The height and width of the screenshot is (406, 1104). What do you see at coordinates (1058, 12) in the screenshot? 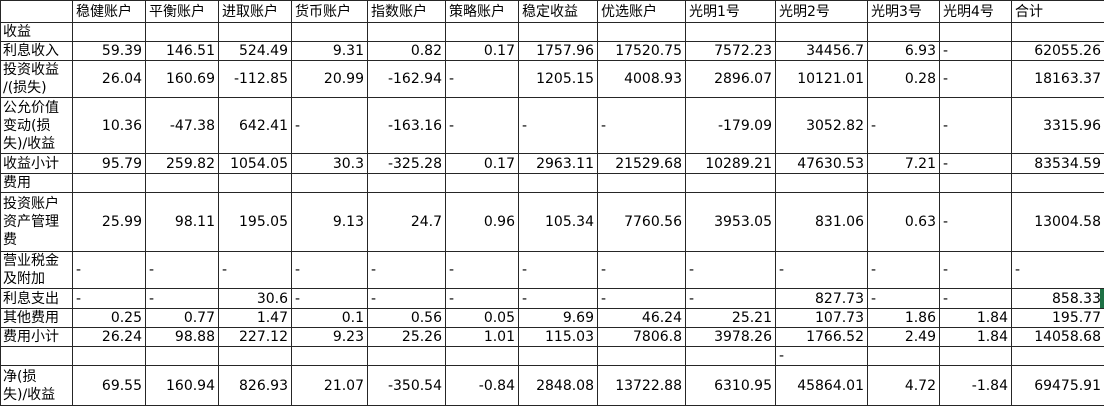
I see `column-header: 合计` at bounding box center [1058, 12].